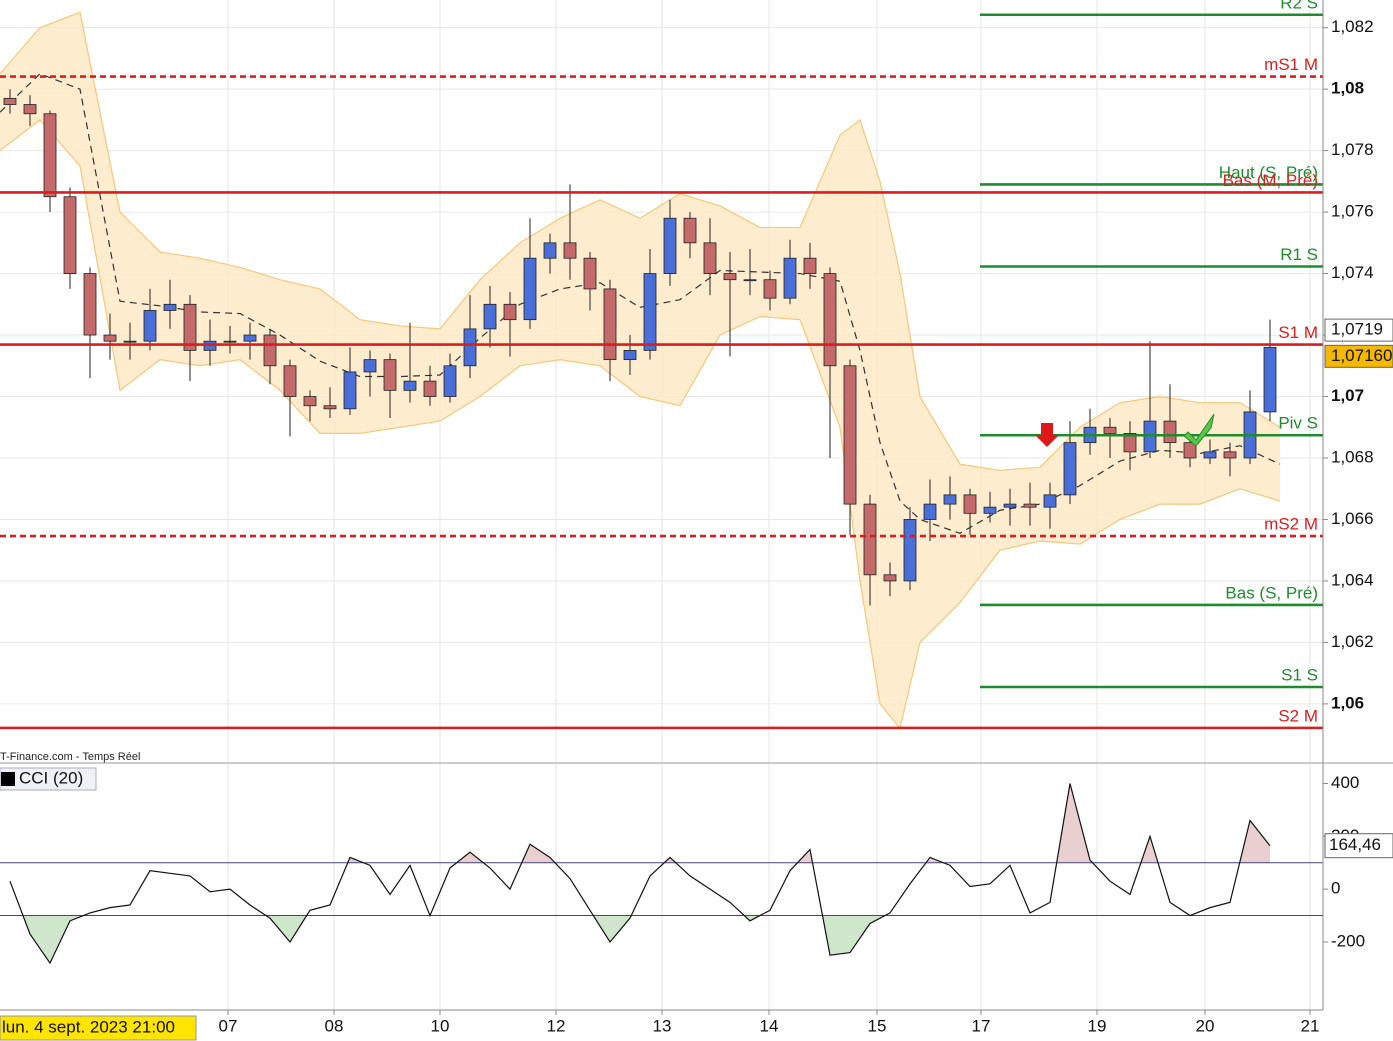  What do you see at coordinates (1347, 395) in the screenshot?
I see `y-tick-label: 1,07` at bounding box center [1347, 395].